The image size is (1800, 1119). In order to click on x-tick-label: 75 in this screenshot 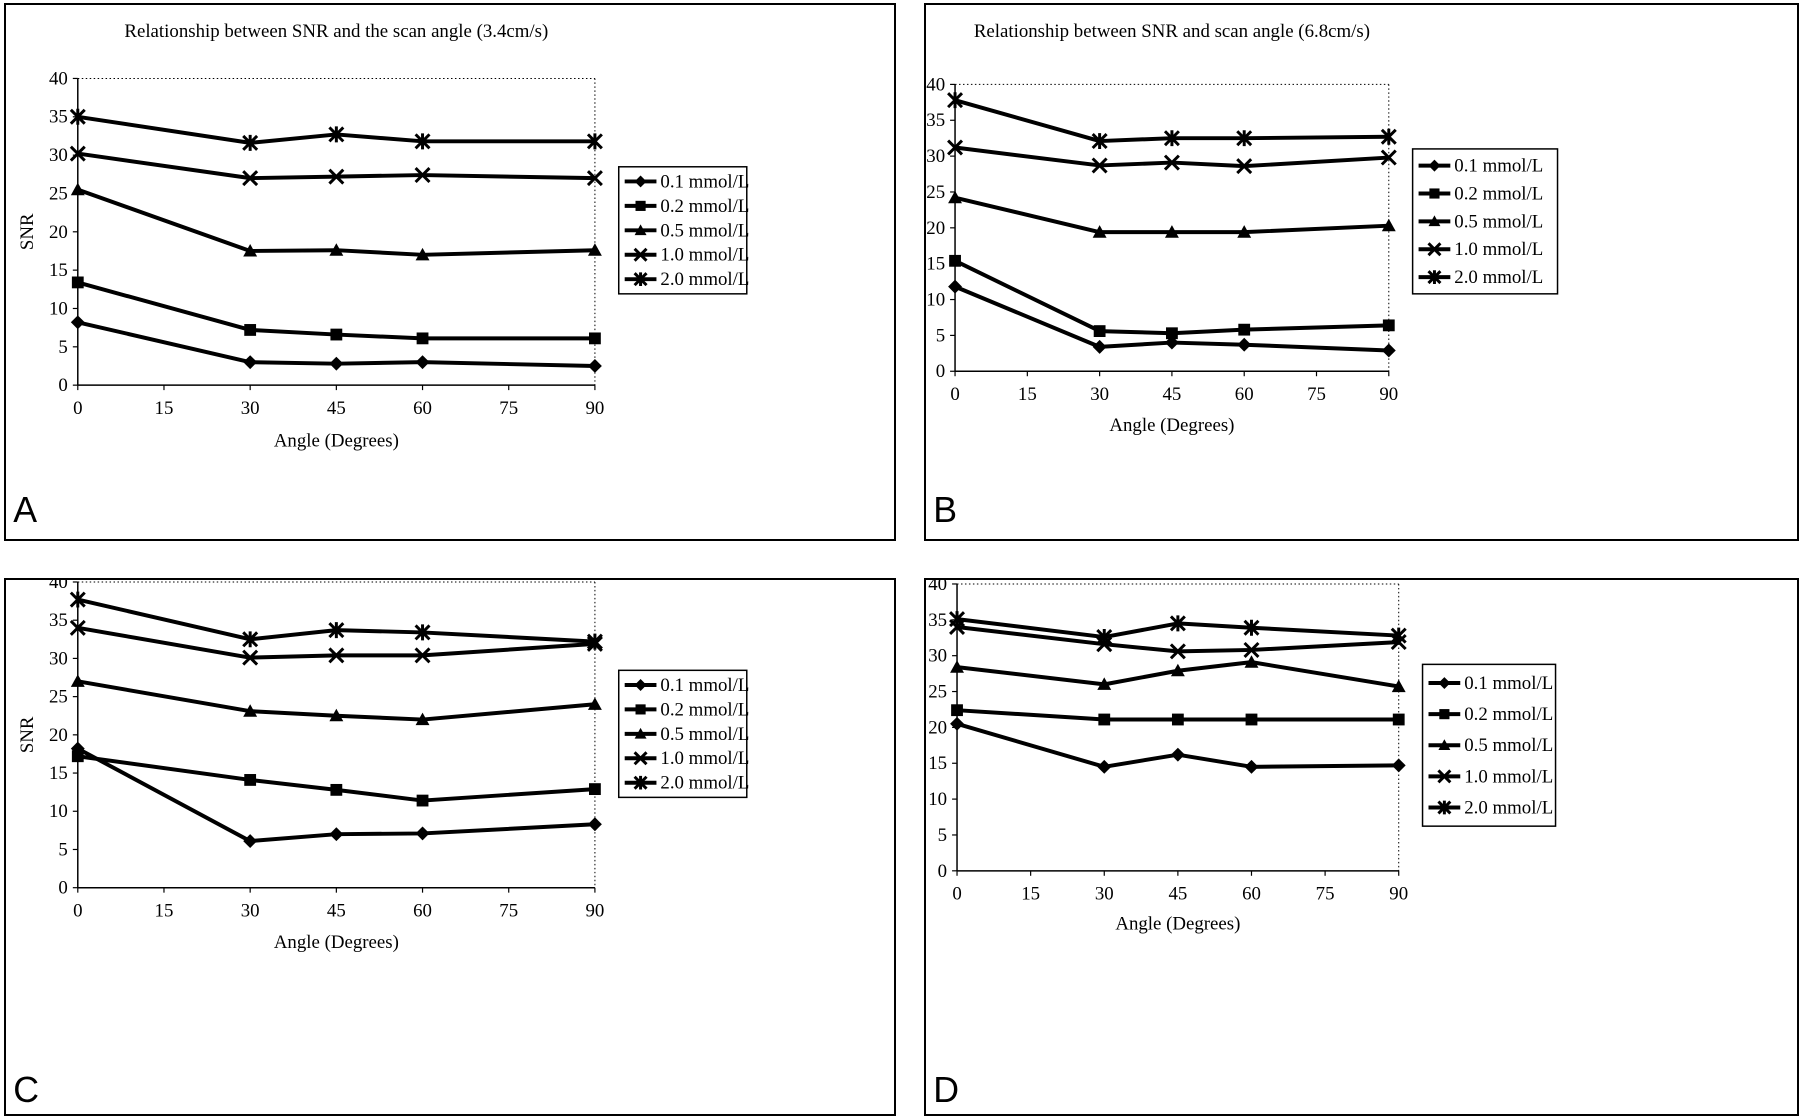, I will do `click(1316, 394)`.